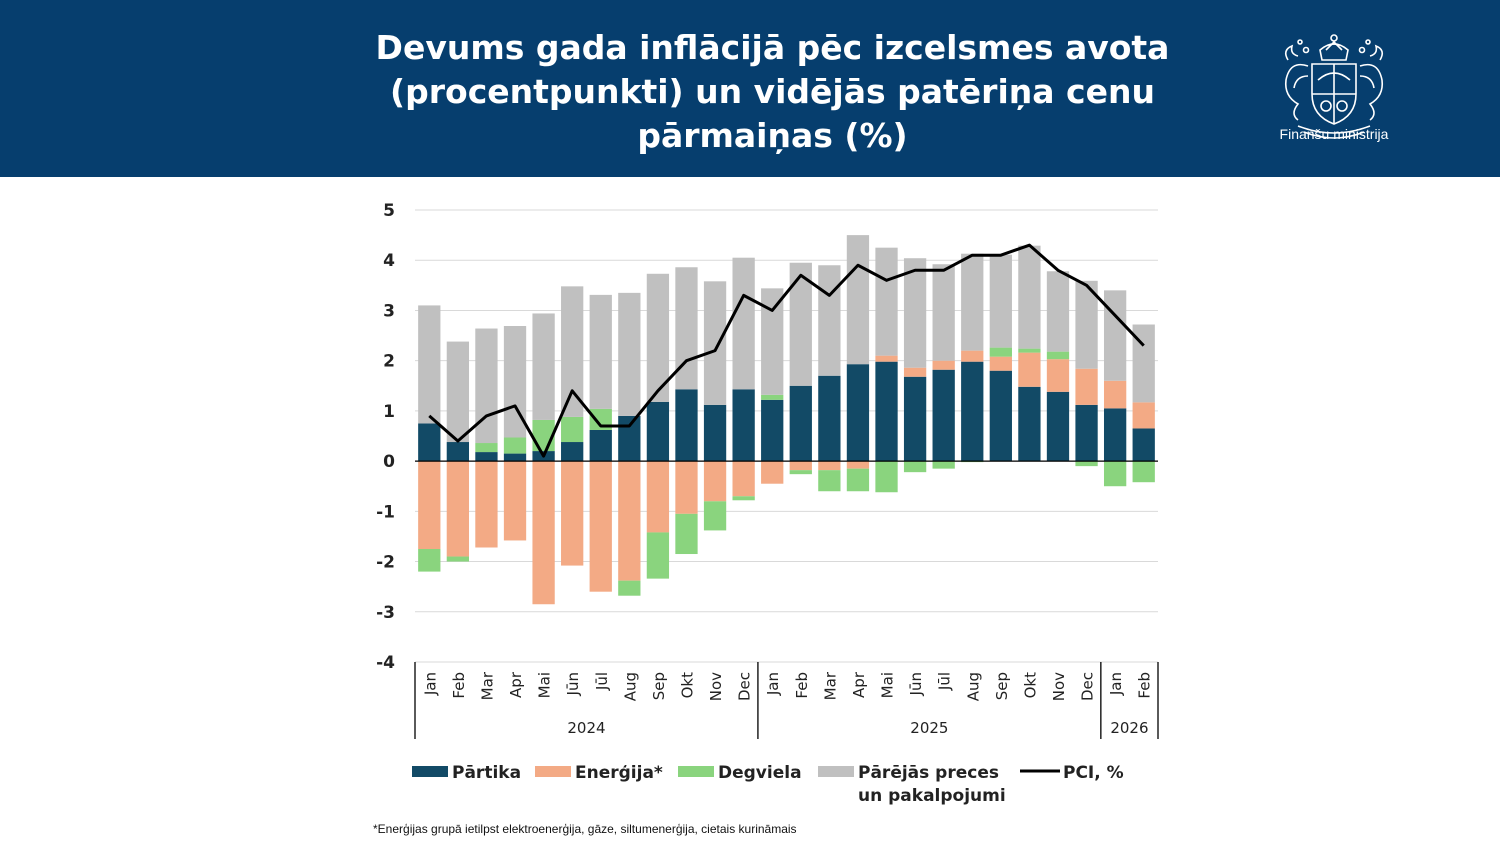  I want to click on y-tick-label: -3, so click(385, 613).